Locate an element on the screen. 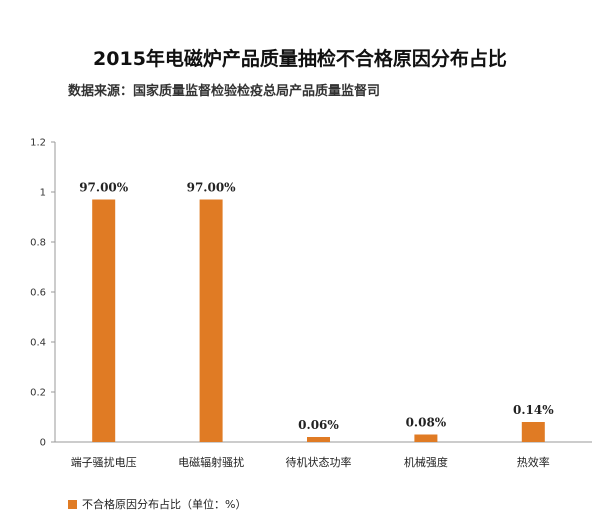  legend-swatch is located at coordinates (72, 504).